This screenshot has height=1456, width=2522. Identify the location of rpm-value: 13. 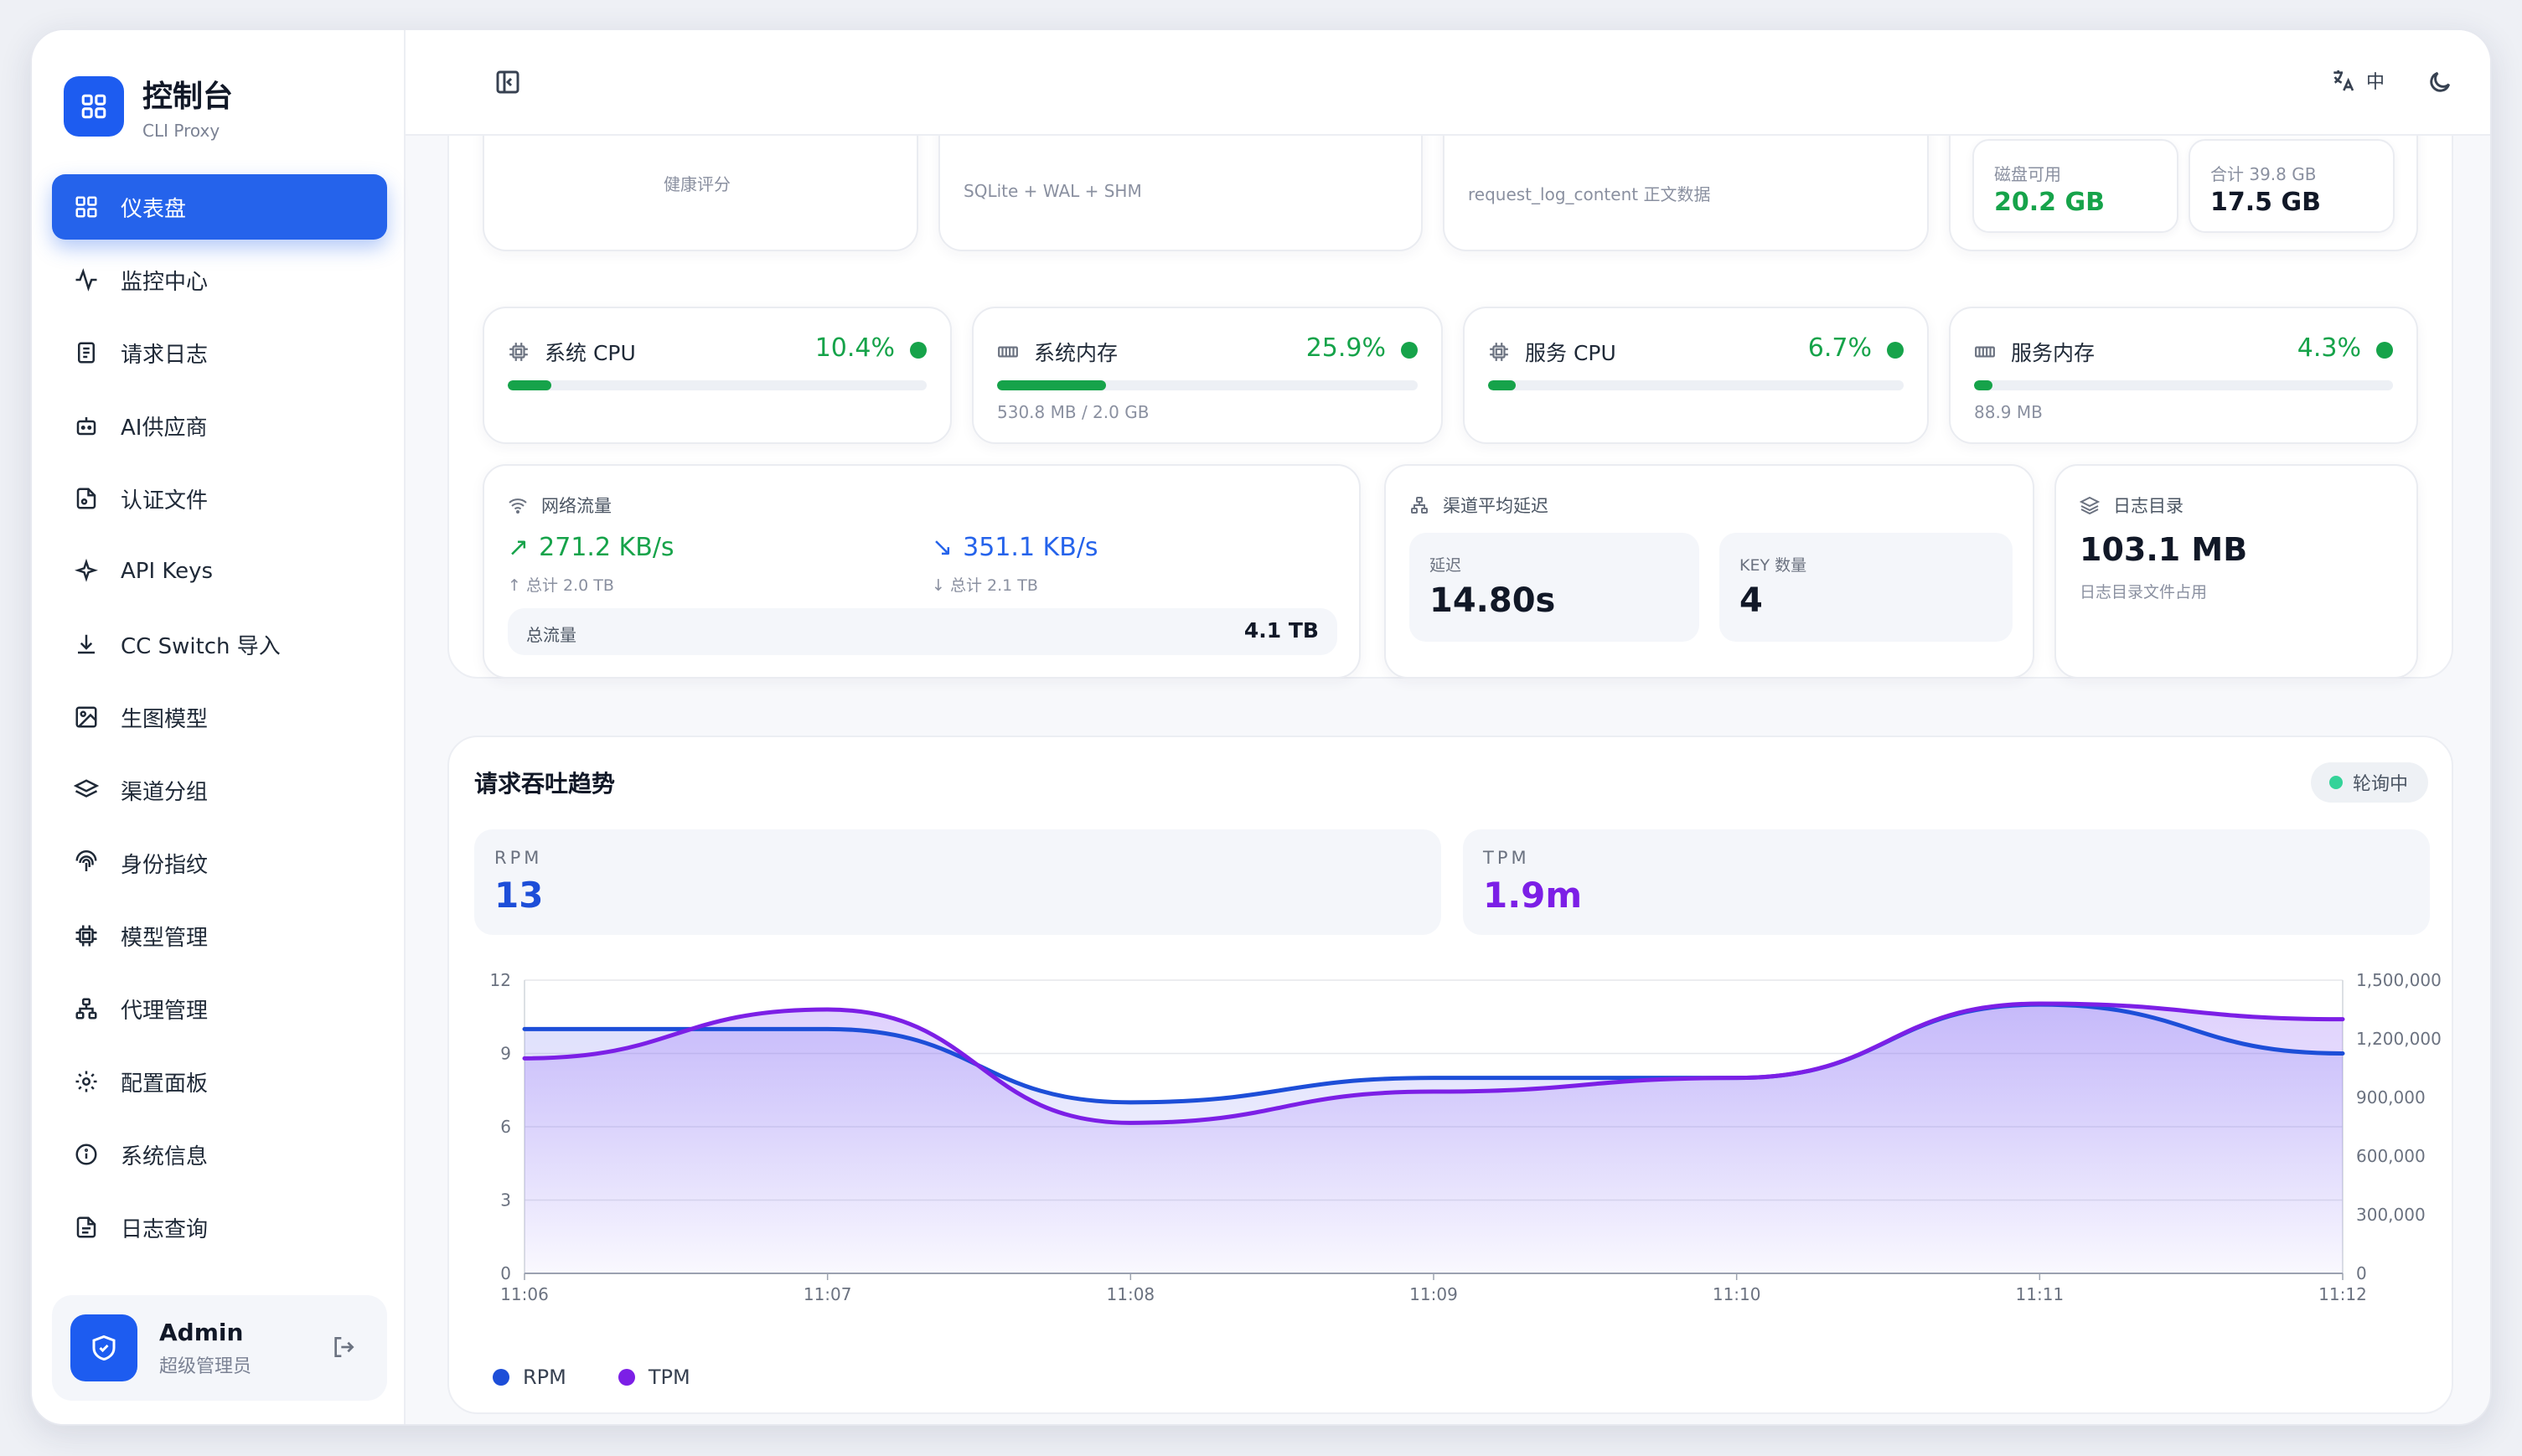
(519, 895).